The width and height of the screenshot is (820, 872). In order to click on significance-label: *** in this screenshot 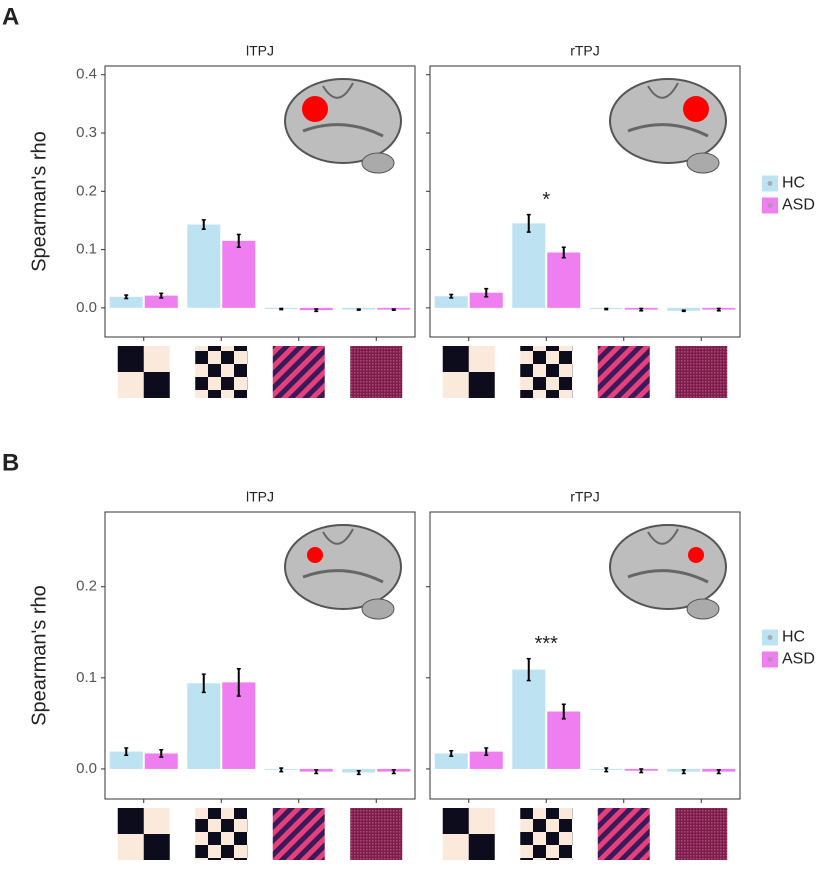, I will do `click(547, 644)`.